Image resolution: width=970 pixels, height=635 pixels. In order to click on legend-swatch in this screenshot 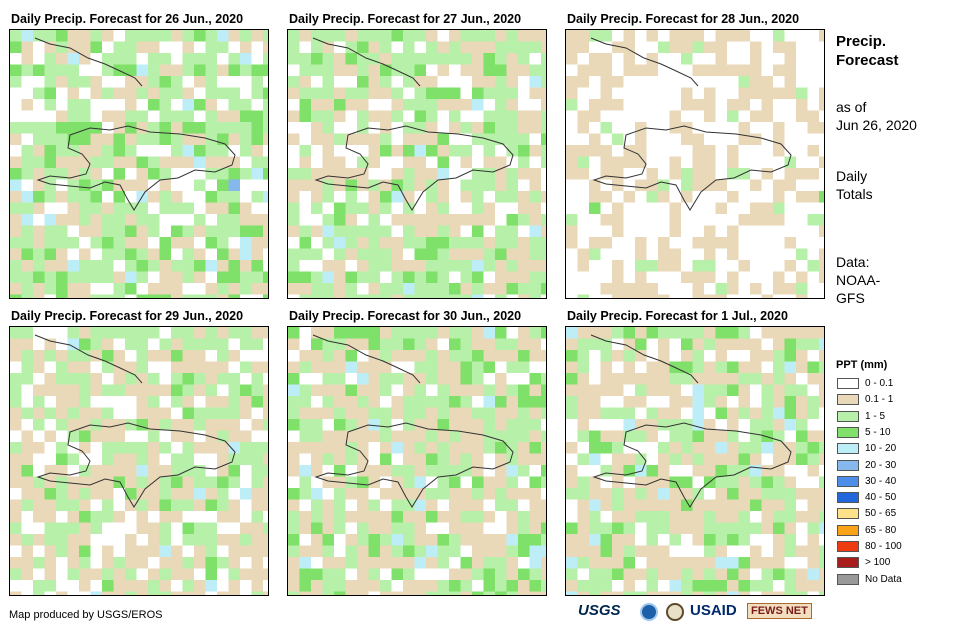, I will do `click(848, 563)`.